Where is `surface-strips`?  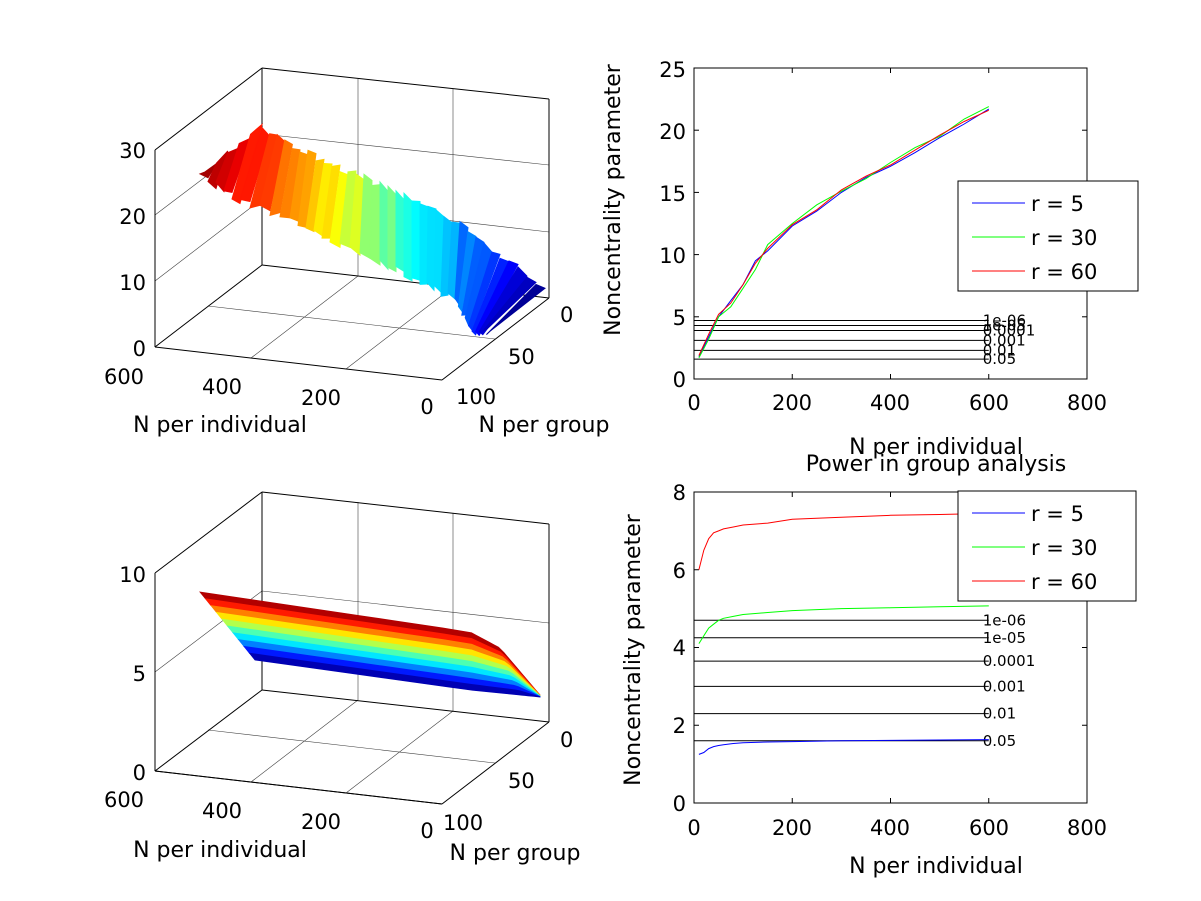 surface-strips is located at coordinates (347, 698).